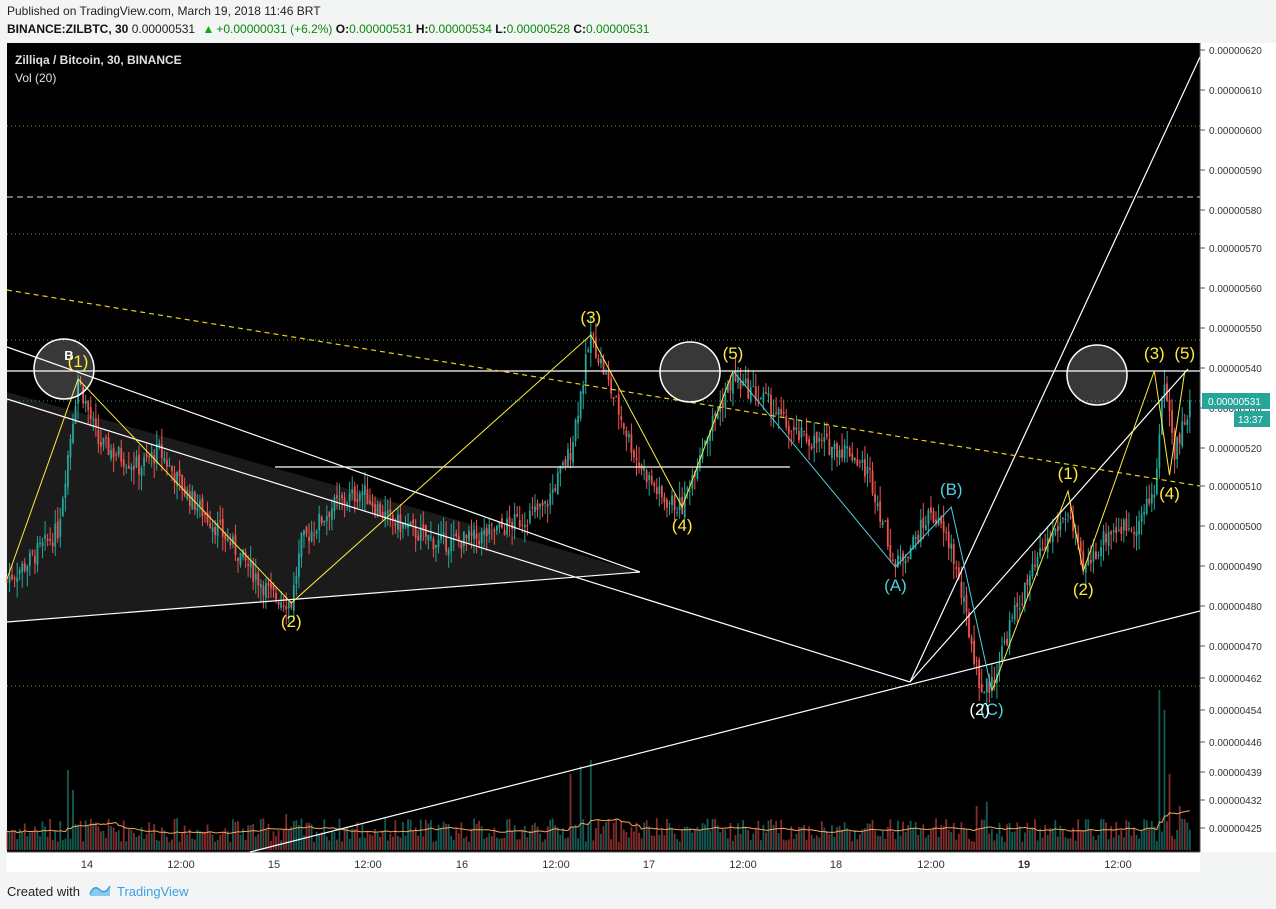 The height and width of the screenshot is (909, 1276). What do you see at coordinates (538, 29) in the screenshot?
I see `low-value: 0.00000528` at bounding box center [538, 29].